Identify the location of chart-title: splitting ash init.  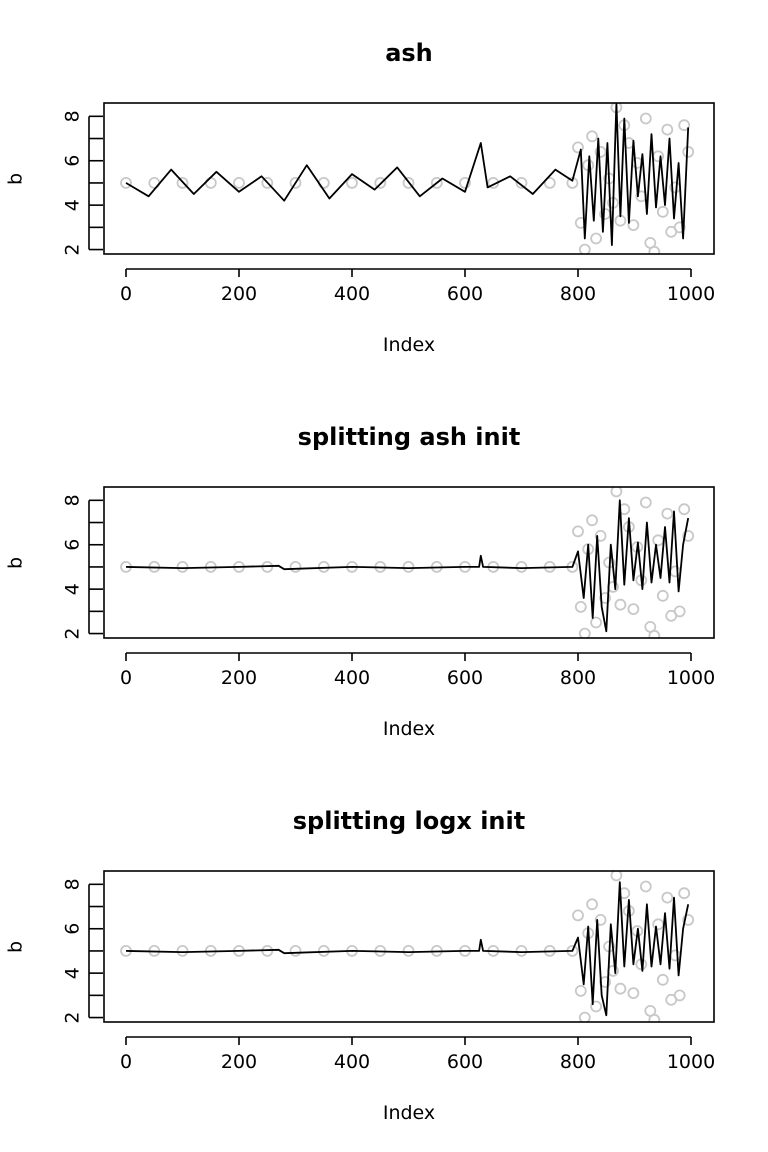
(409, 437).